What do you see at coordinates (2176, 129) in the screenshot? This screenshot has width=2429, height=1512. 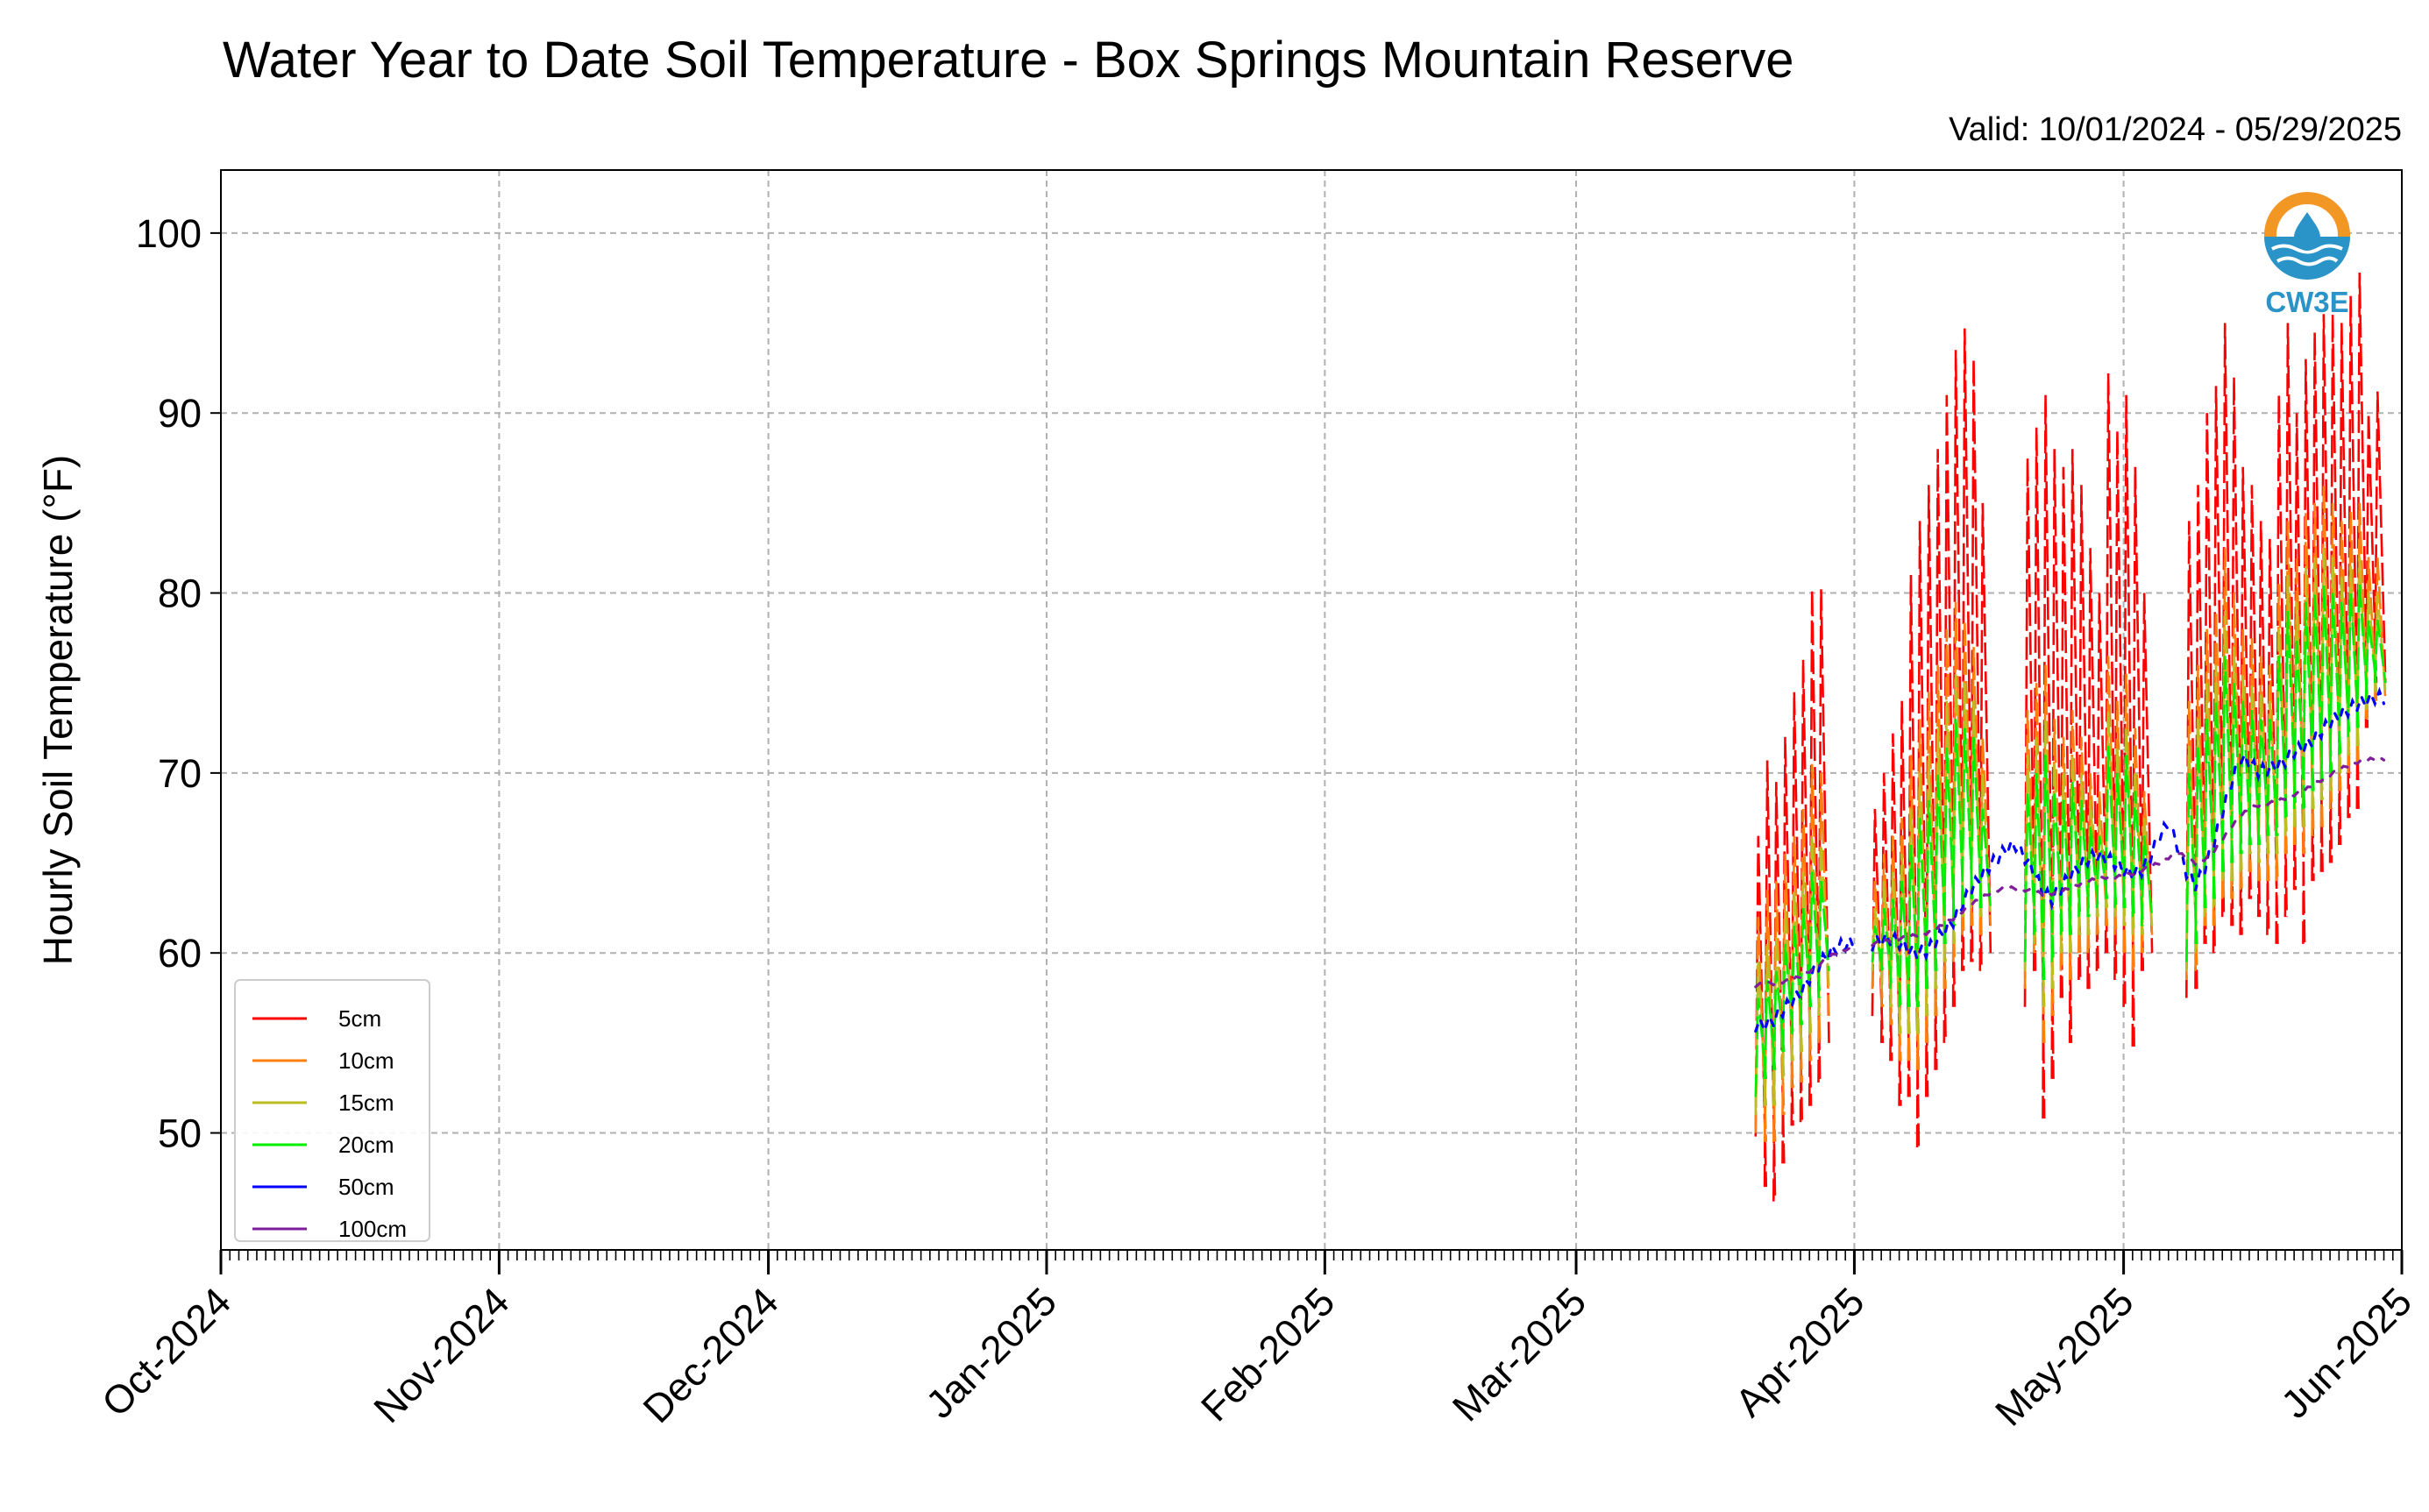 I see `chart-subtitle: Valid: 10/01/2024 - 05/29/2025` at bounding box center [2176, 129].